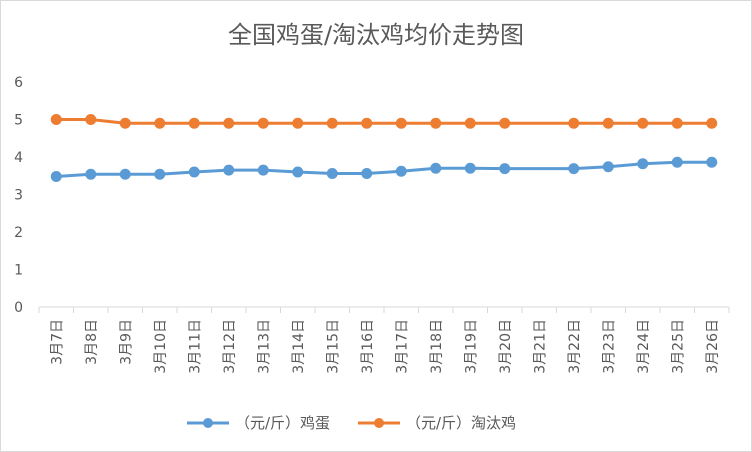  What do you see at coordinates (376, 35) in the screenshot?
I see `chart-title: 全国鸡蛋/淘汰鸡均价走势图` at bounding box center [376, 35].